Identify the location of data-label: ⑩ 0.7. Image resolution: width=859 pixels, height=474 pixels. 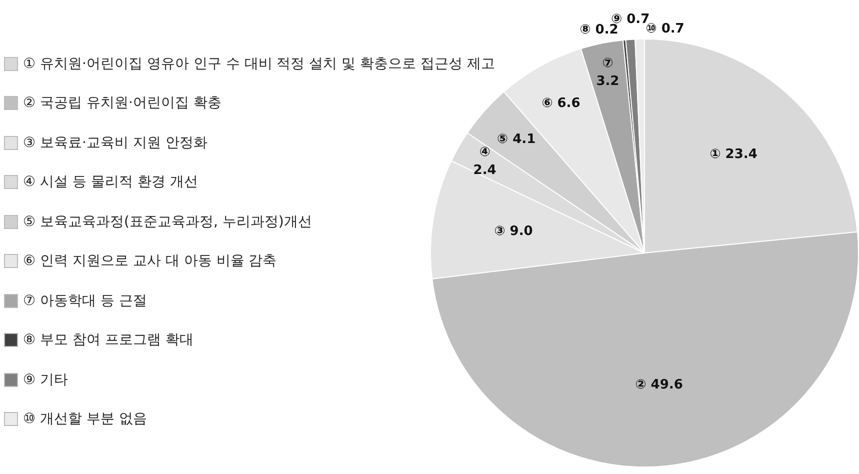
(665, 28).